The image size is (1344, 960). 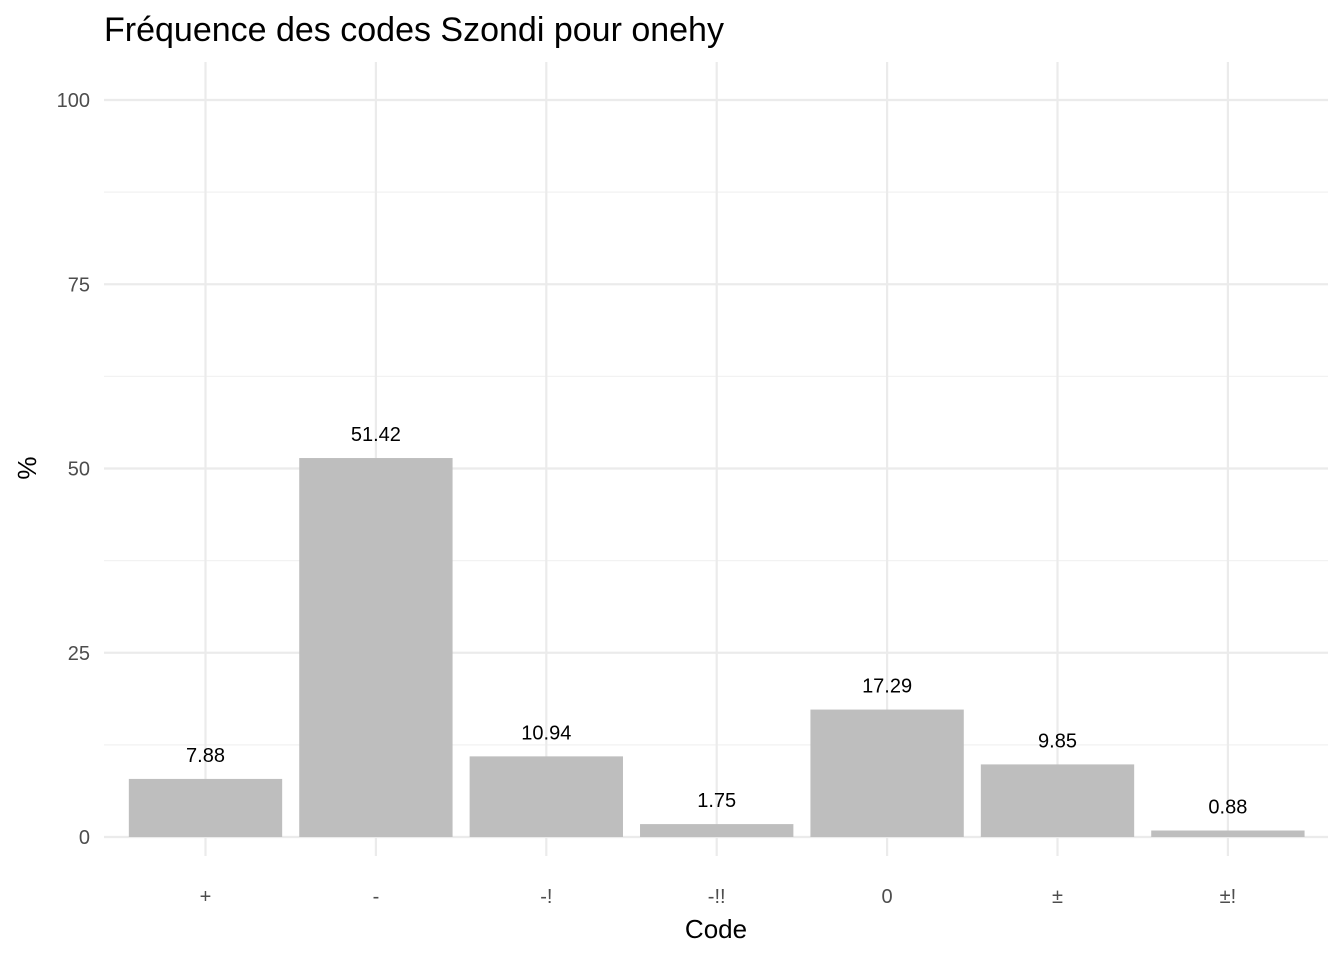 I want to click on x-tick-label: +, so click(x=206, y=897).